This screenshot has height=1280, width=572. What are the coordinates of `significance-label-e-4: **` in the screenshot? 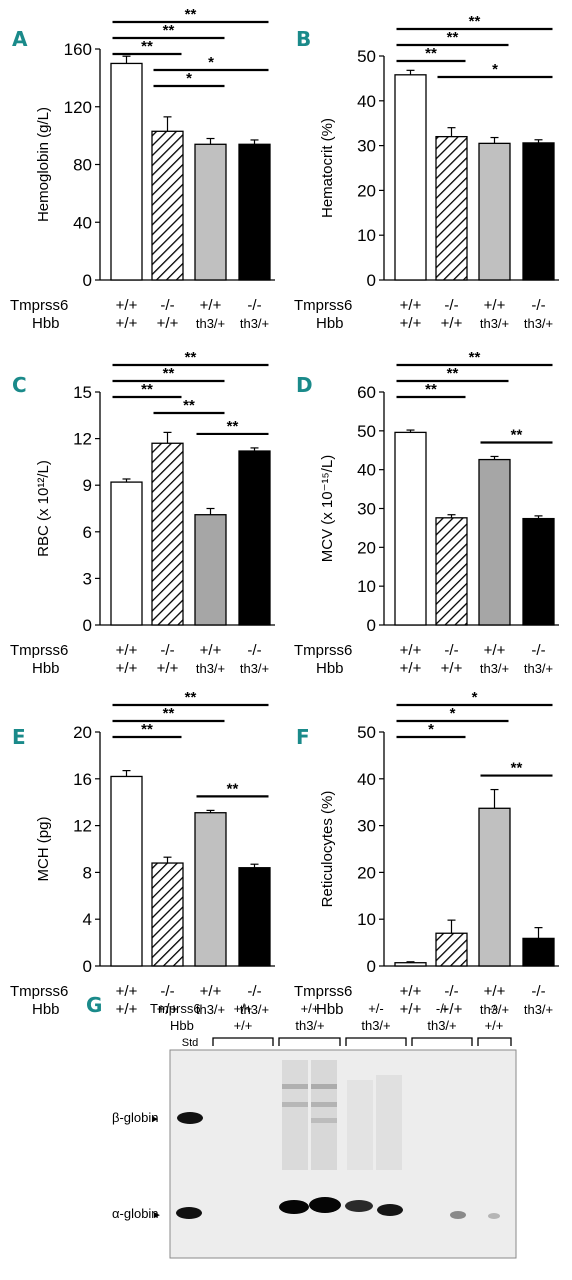 It's located at (233, 788).